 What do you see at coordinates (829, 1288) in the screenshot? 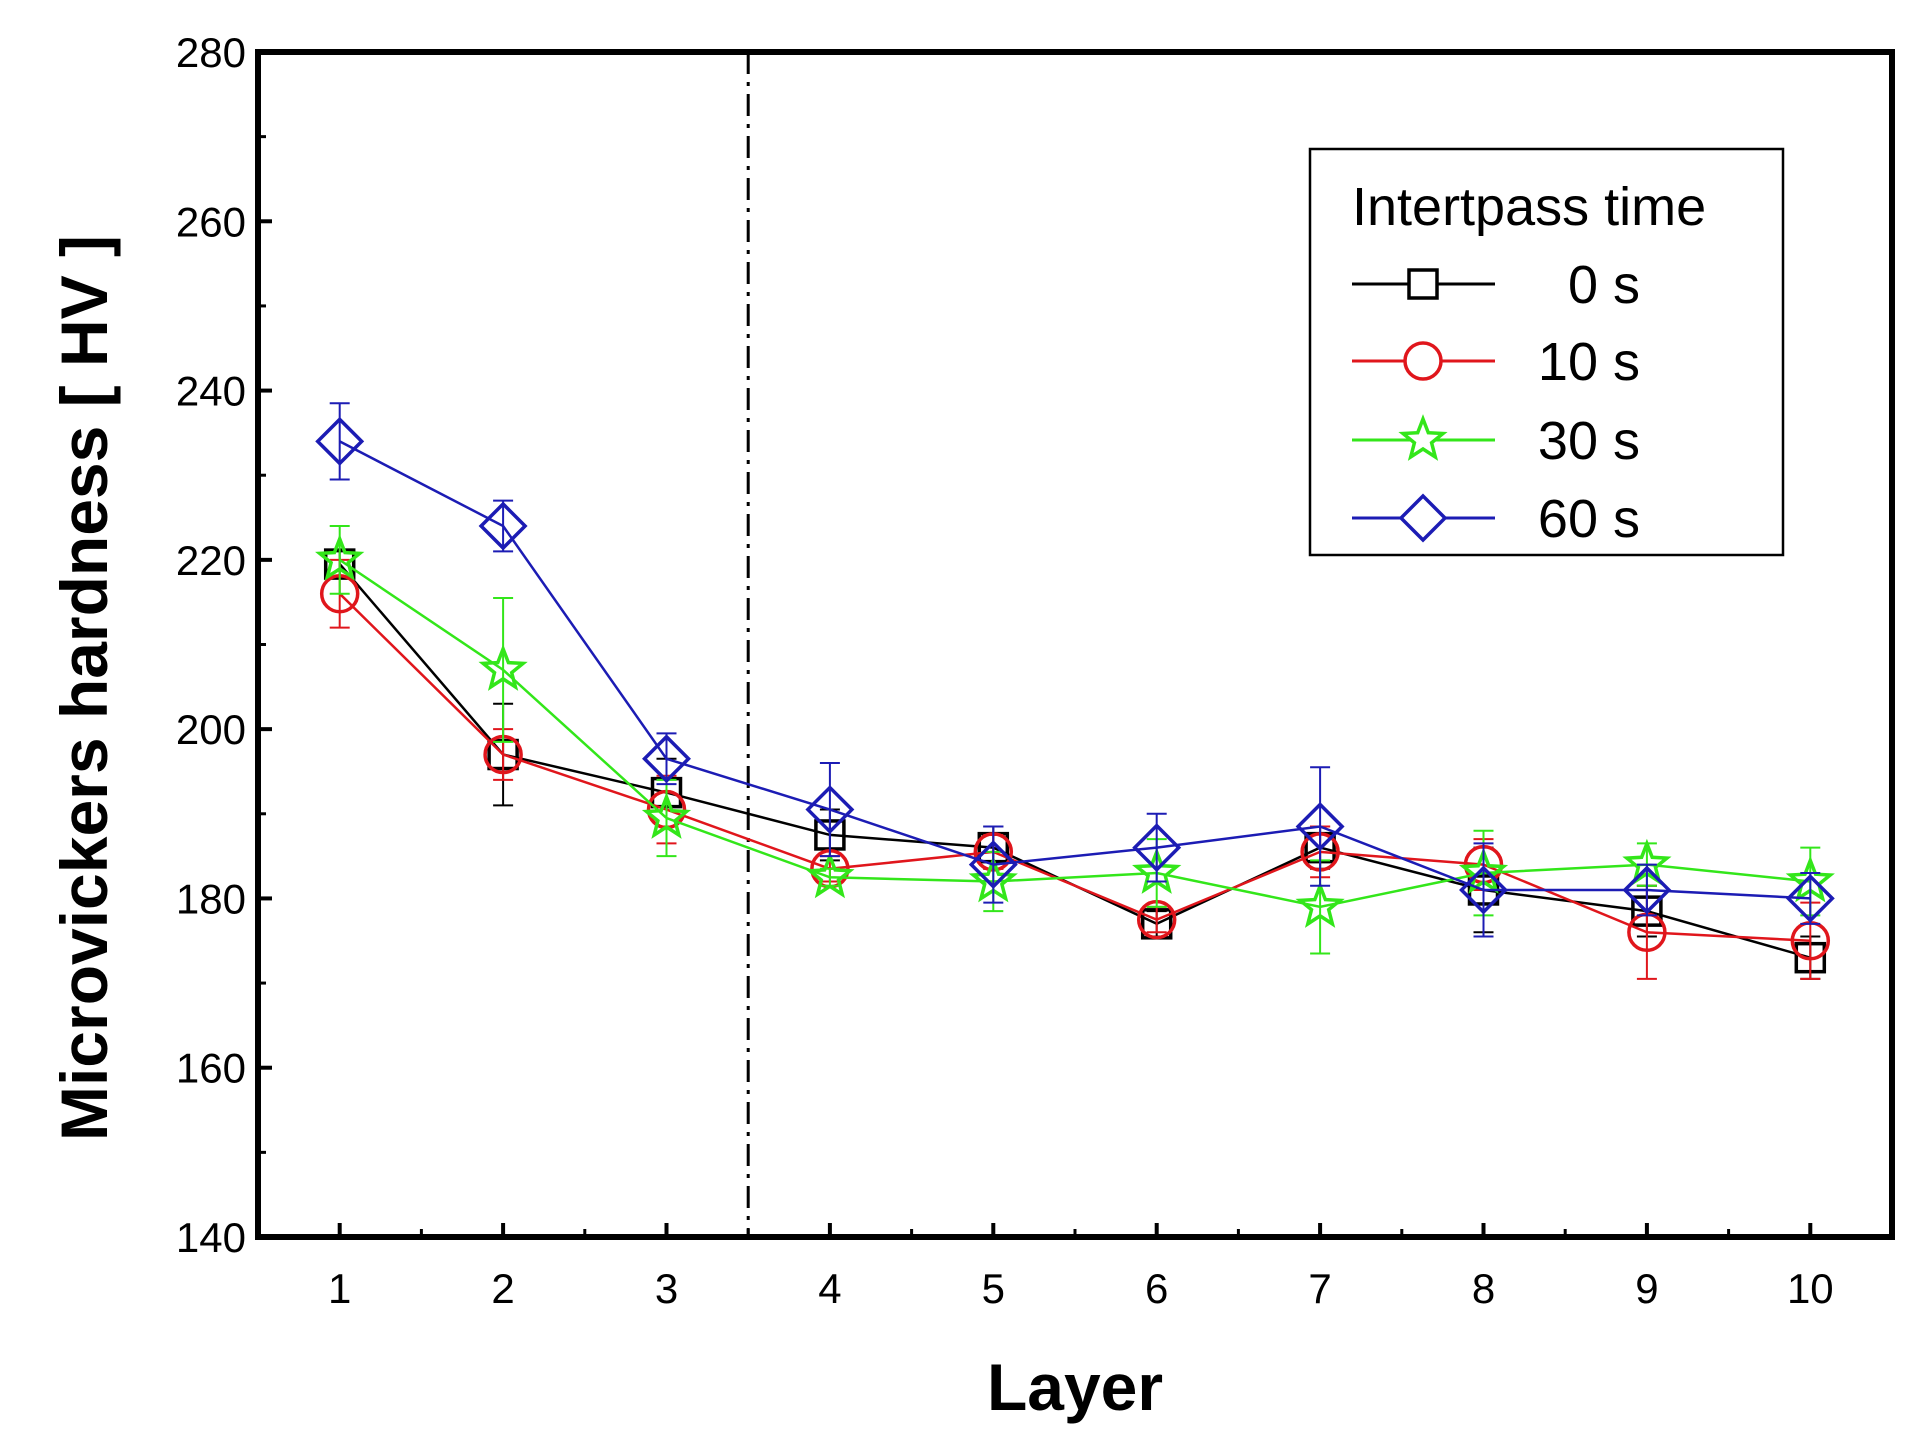
I see `x-tick-label: 4` at bounding box center [829, 1288].